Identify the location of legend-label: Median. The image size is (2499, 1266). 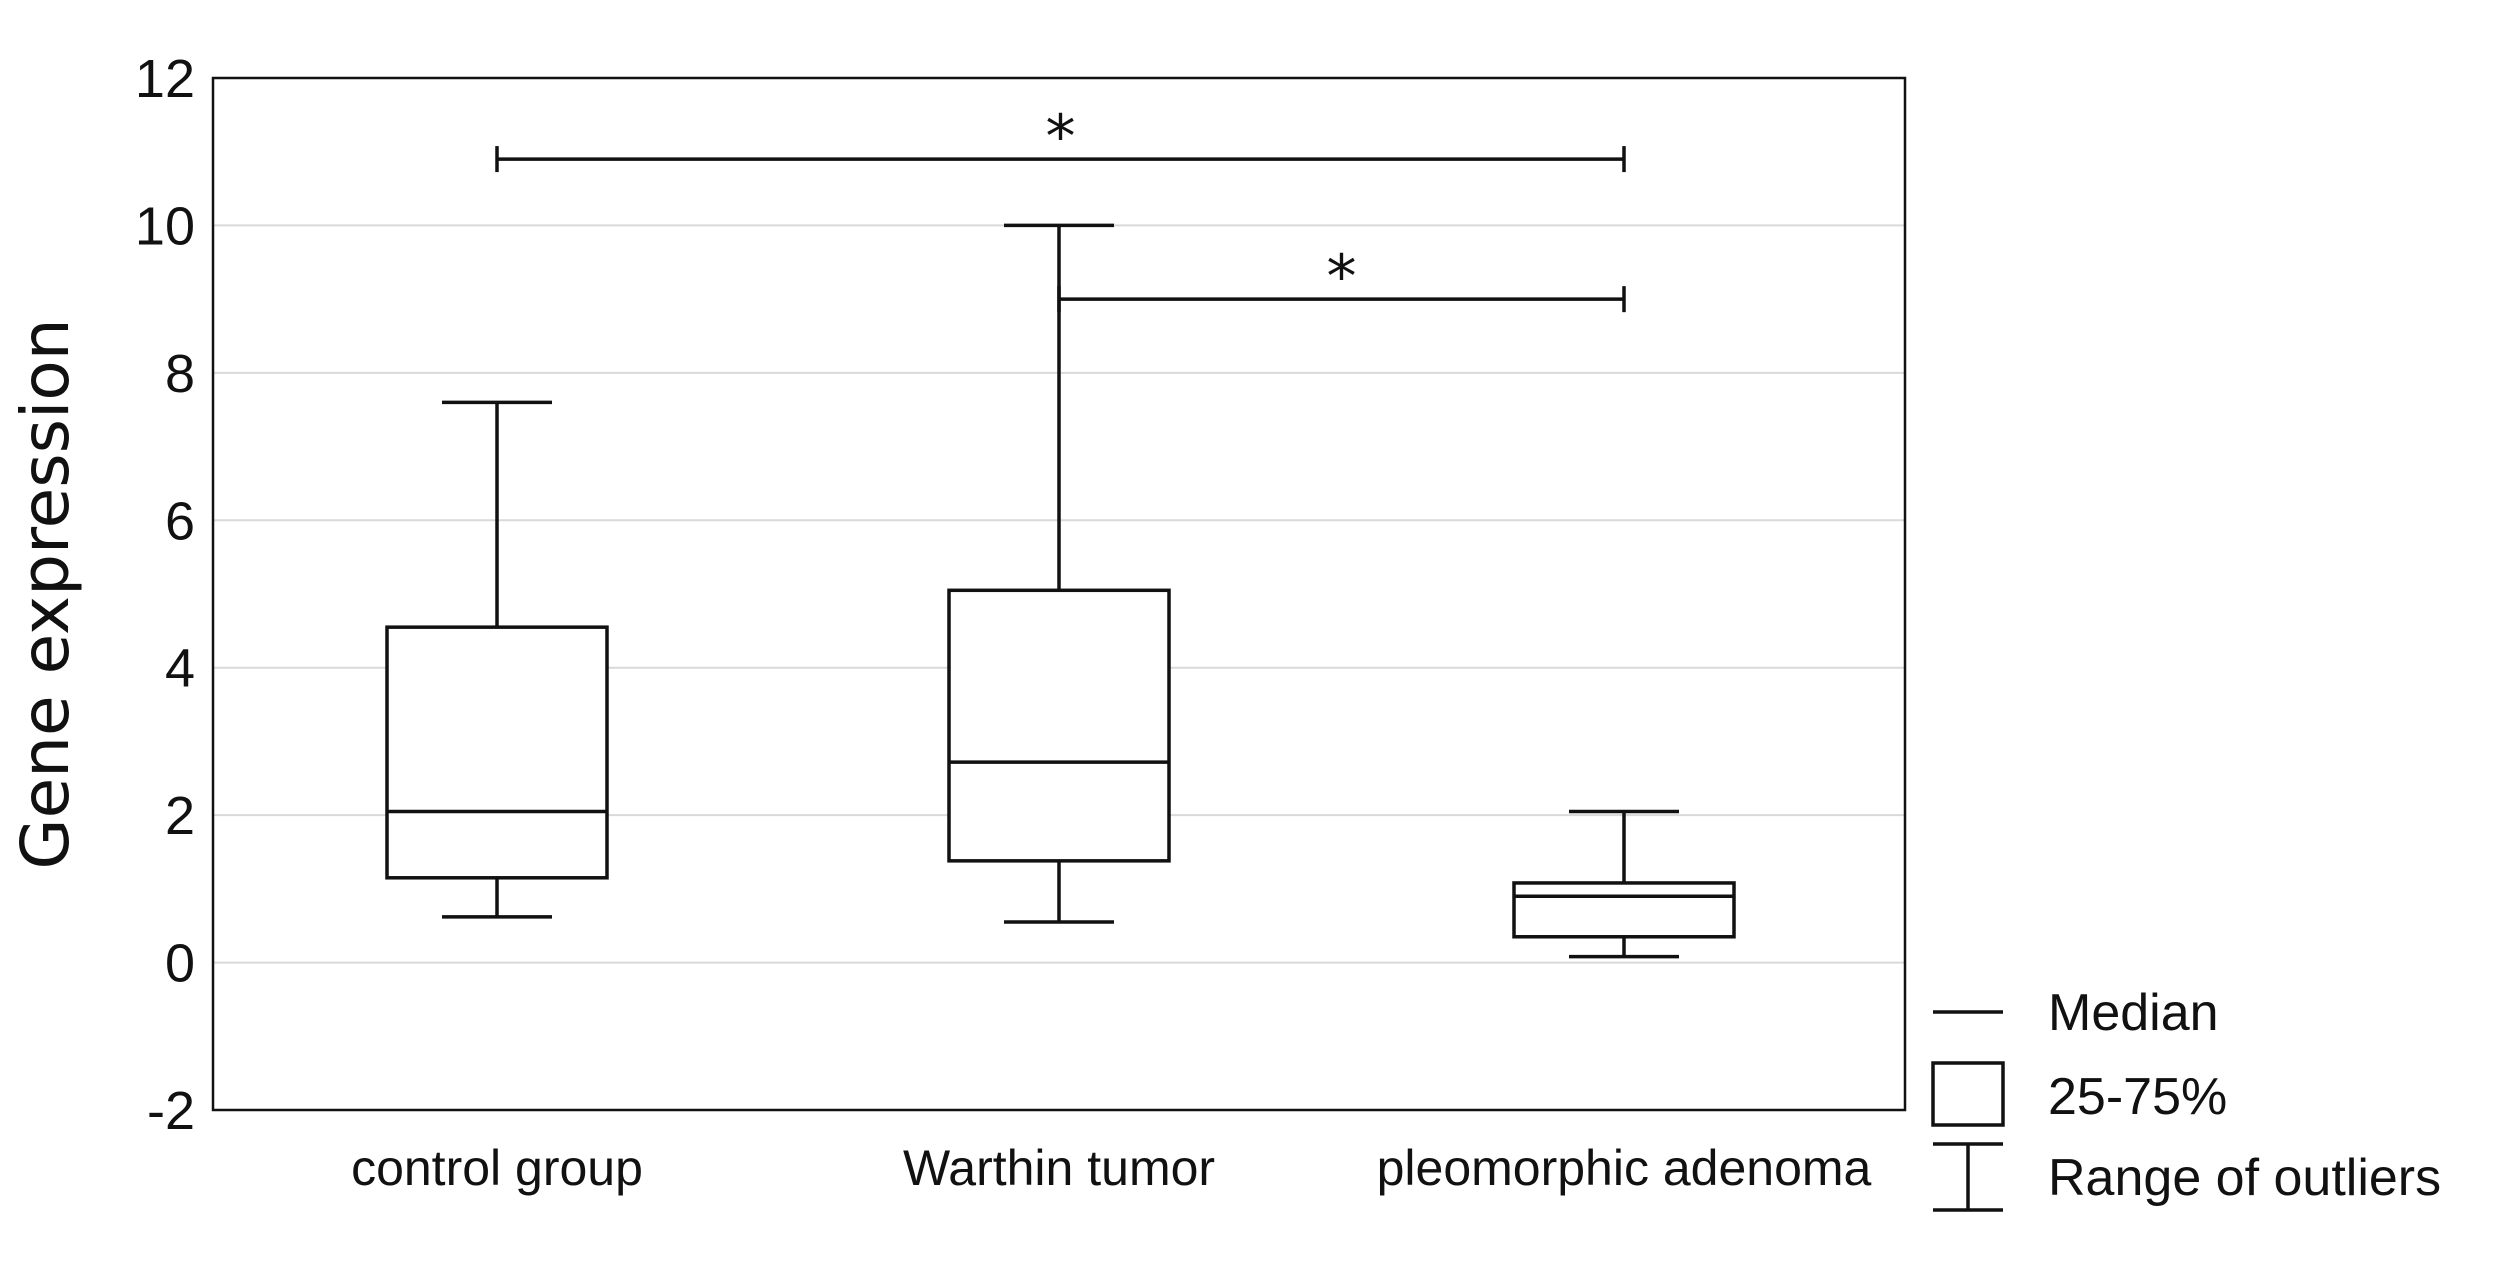
(2133, 1013).